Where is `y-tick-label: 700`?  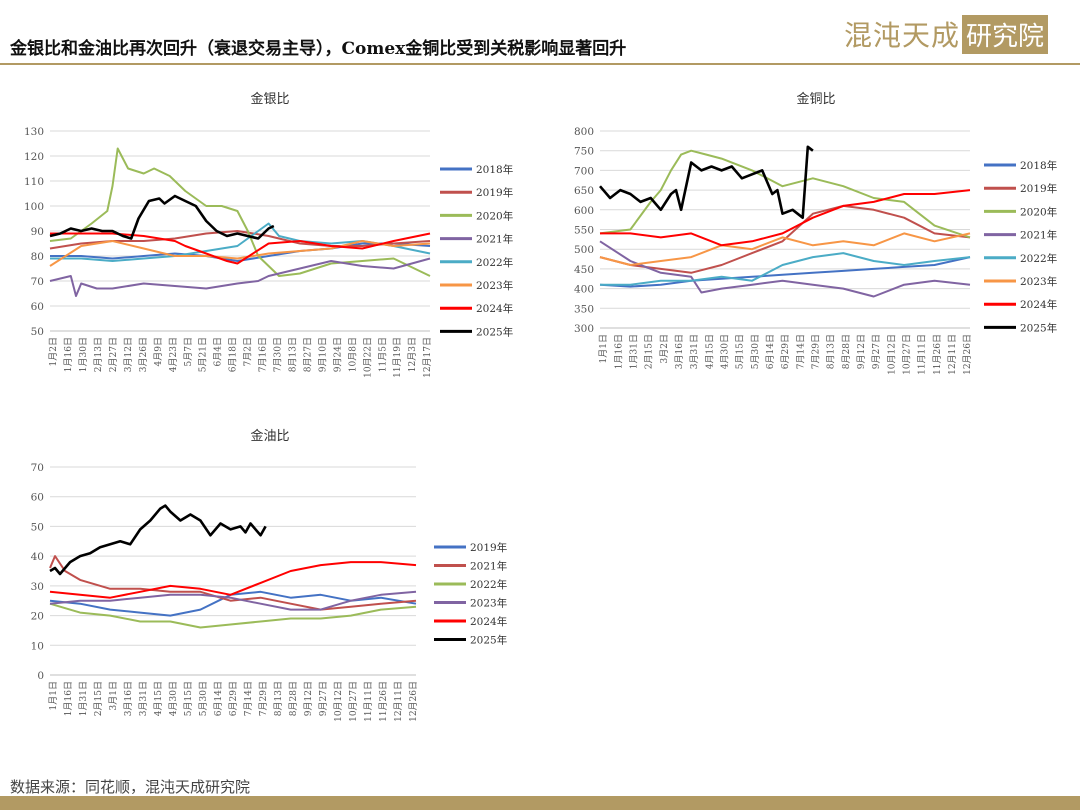
y-tick-label: 700 is located at coordinates (584, 171).